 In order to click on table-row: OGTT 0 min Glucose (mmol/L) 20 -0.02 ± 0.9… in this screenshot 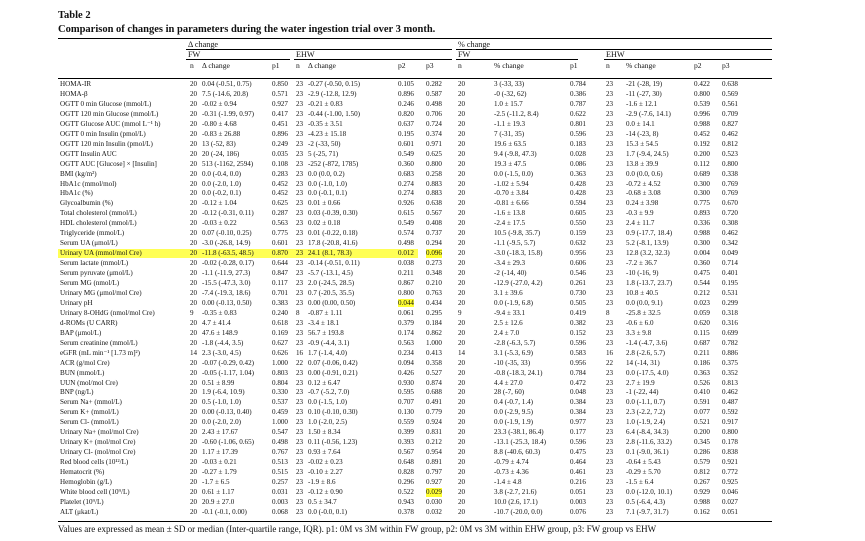, I will do `click(432, 104)`.